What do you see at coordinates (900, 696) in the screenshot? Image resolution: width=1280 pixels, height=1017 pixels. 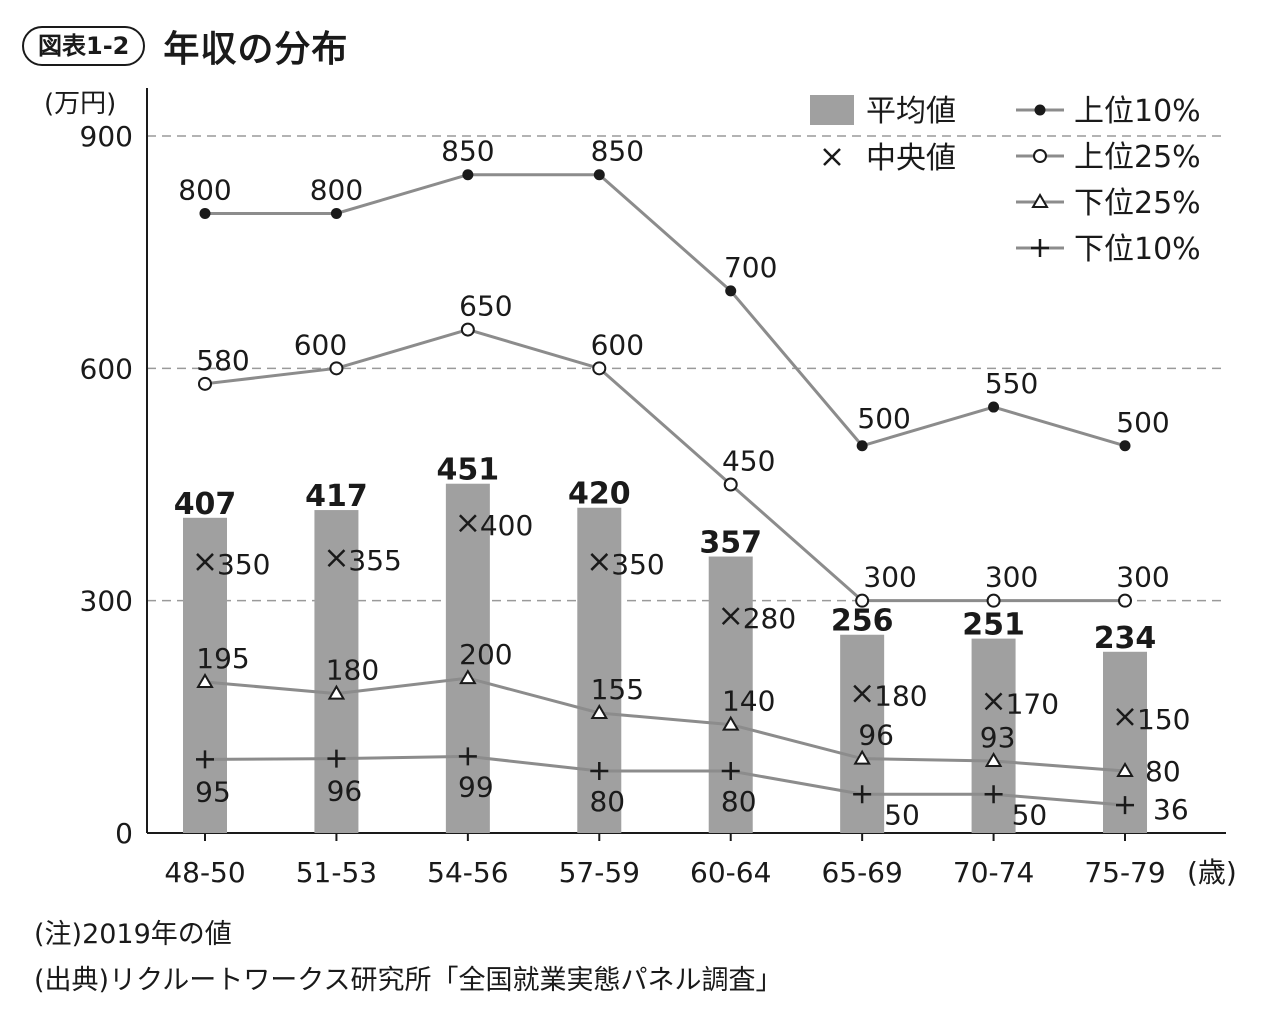 I see `median-value-label: 180` at bounding box center [900, 696].